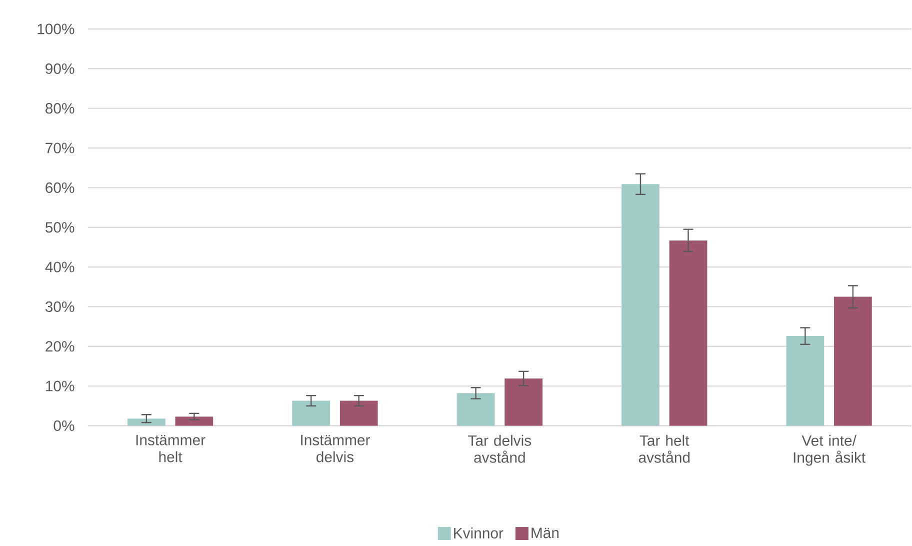 This screenshot has width=912, height=546. What do you see at coordinates (60, 386) in the screenshot?
I see `y-tick-label: 10%` at bounding box center [60, 386].